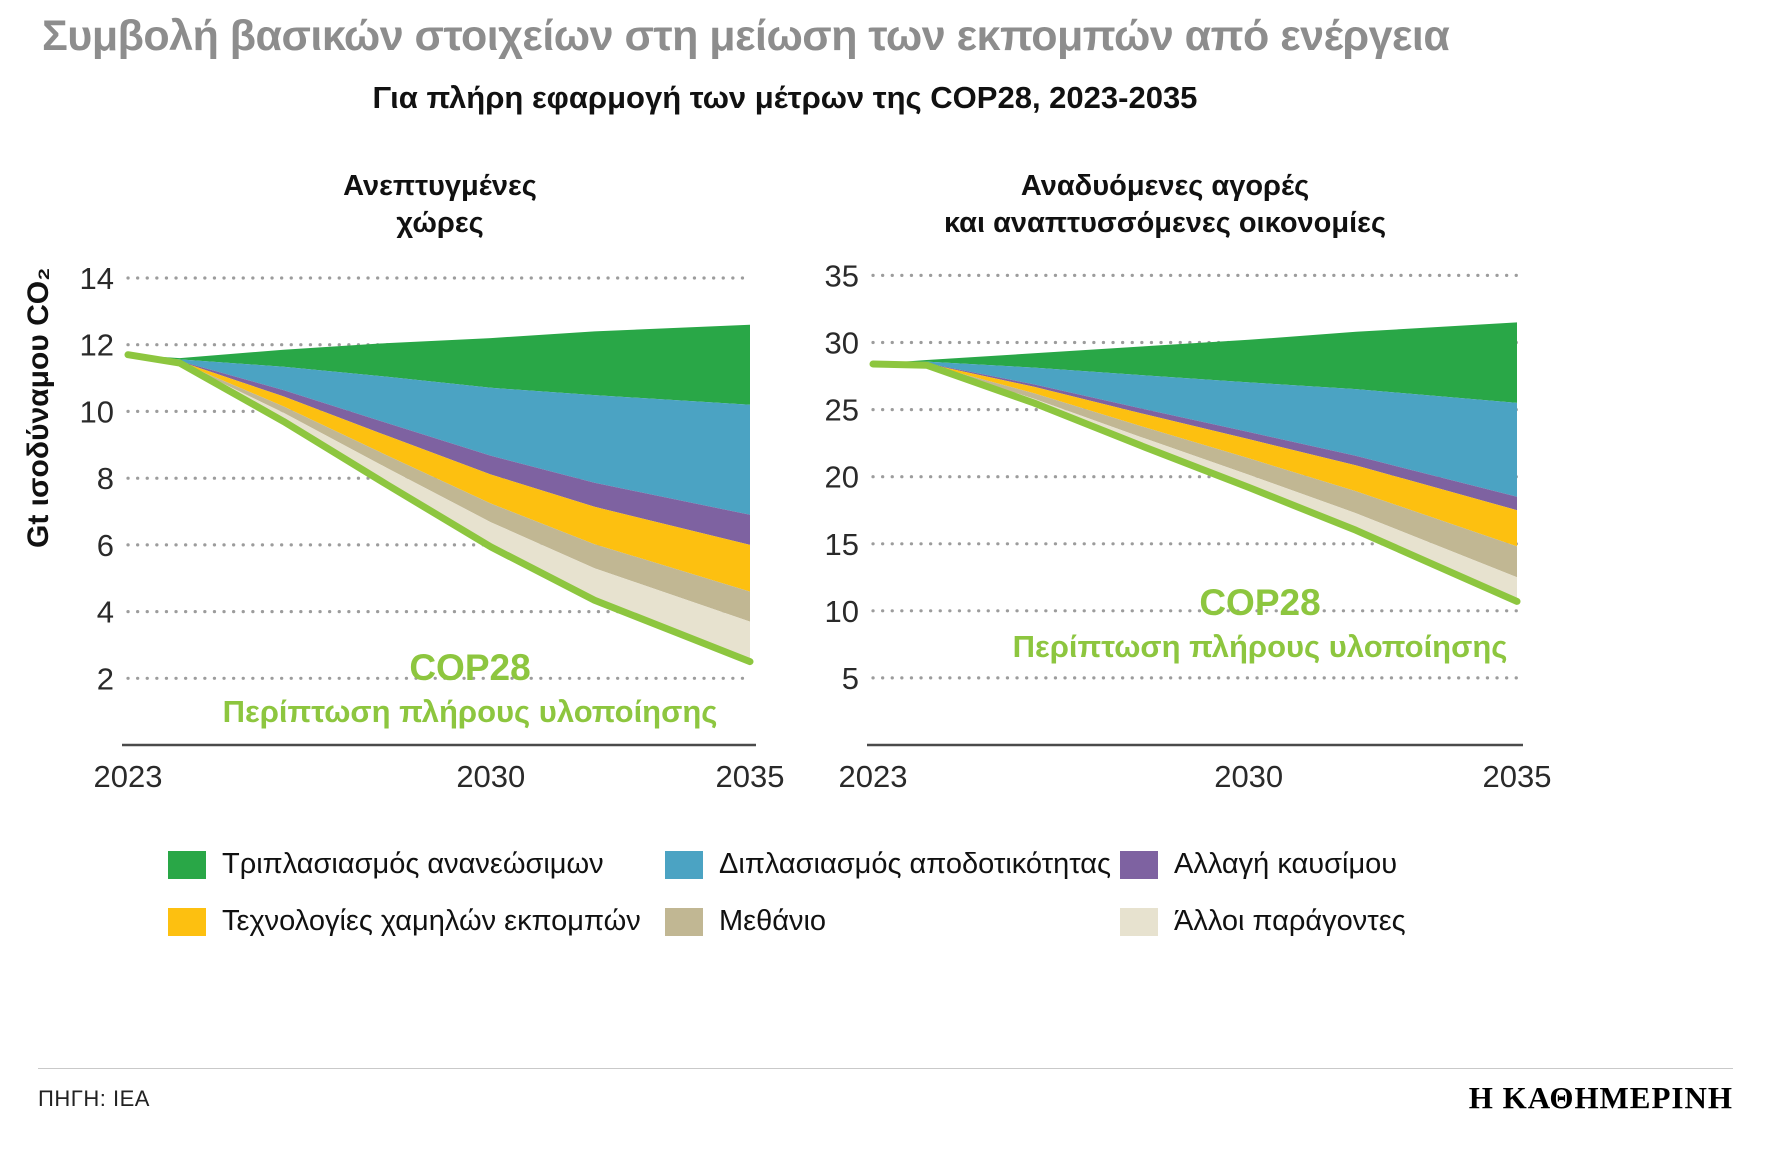 The image size is (1771, 1168). I want to click on legend-item-efficiency: Διπλασιασμός αποδοτικότητας, so click(892, 864).